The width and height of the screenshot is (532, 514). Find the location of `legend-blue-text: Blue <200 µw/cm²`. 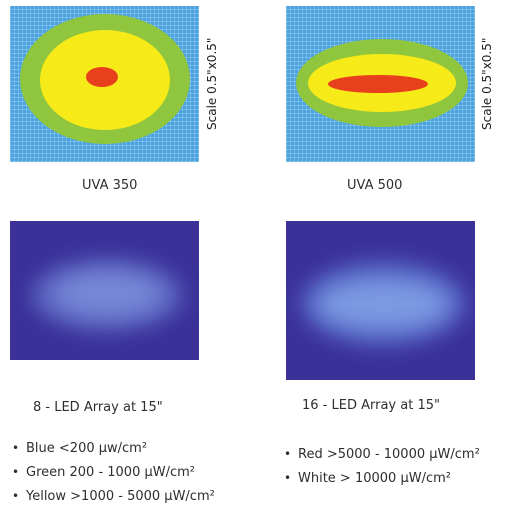

legend-blue-text: Blue <200 µw/cm² is located at coordinates (87, 448).